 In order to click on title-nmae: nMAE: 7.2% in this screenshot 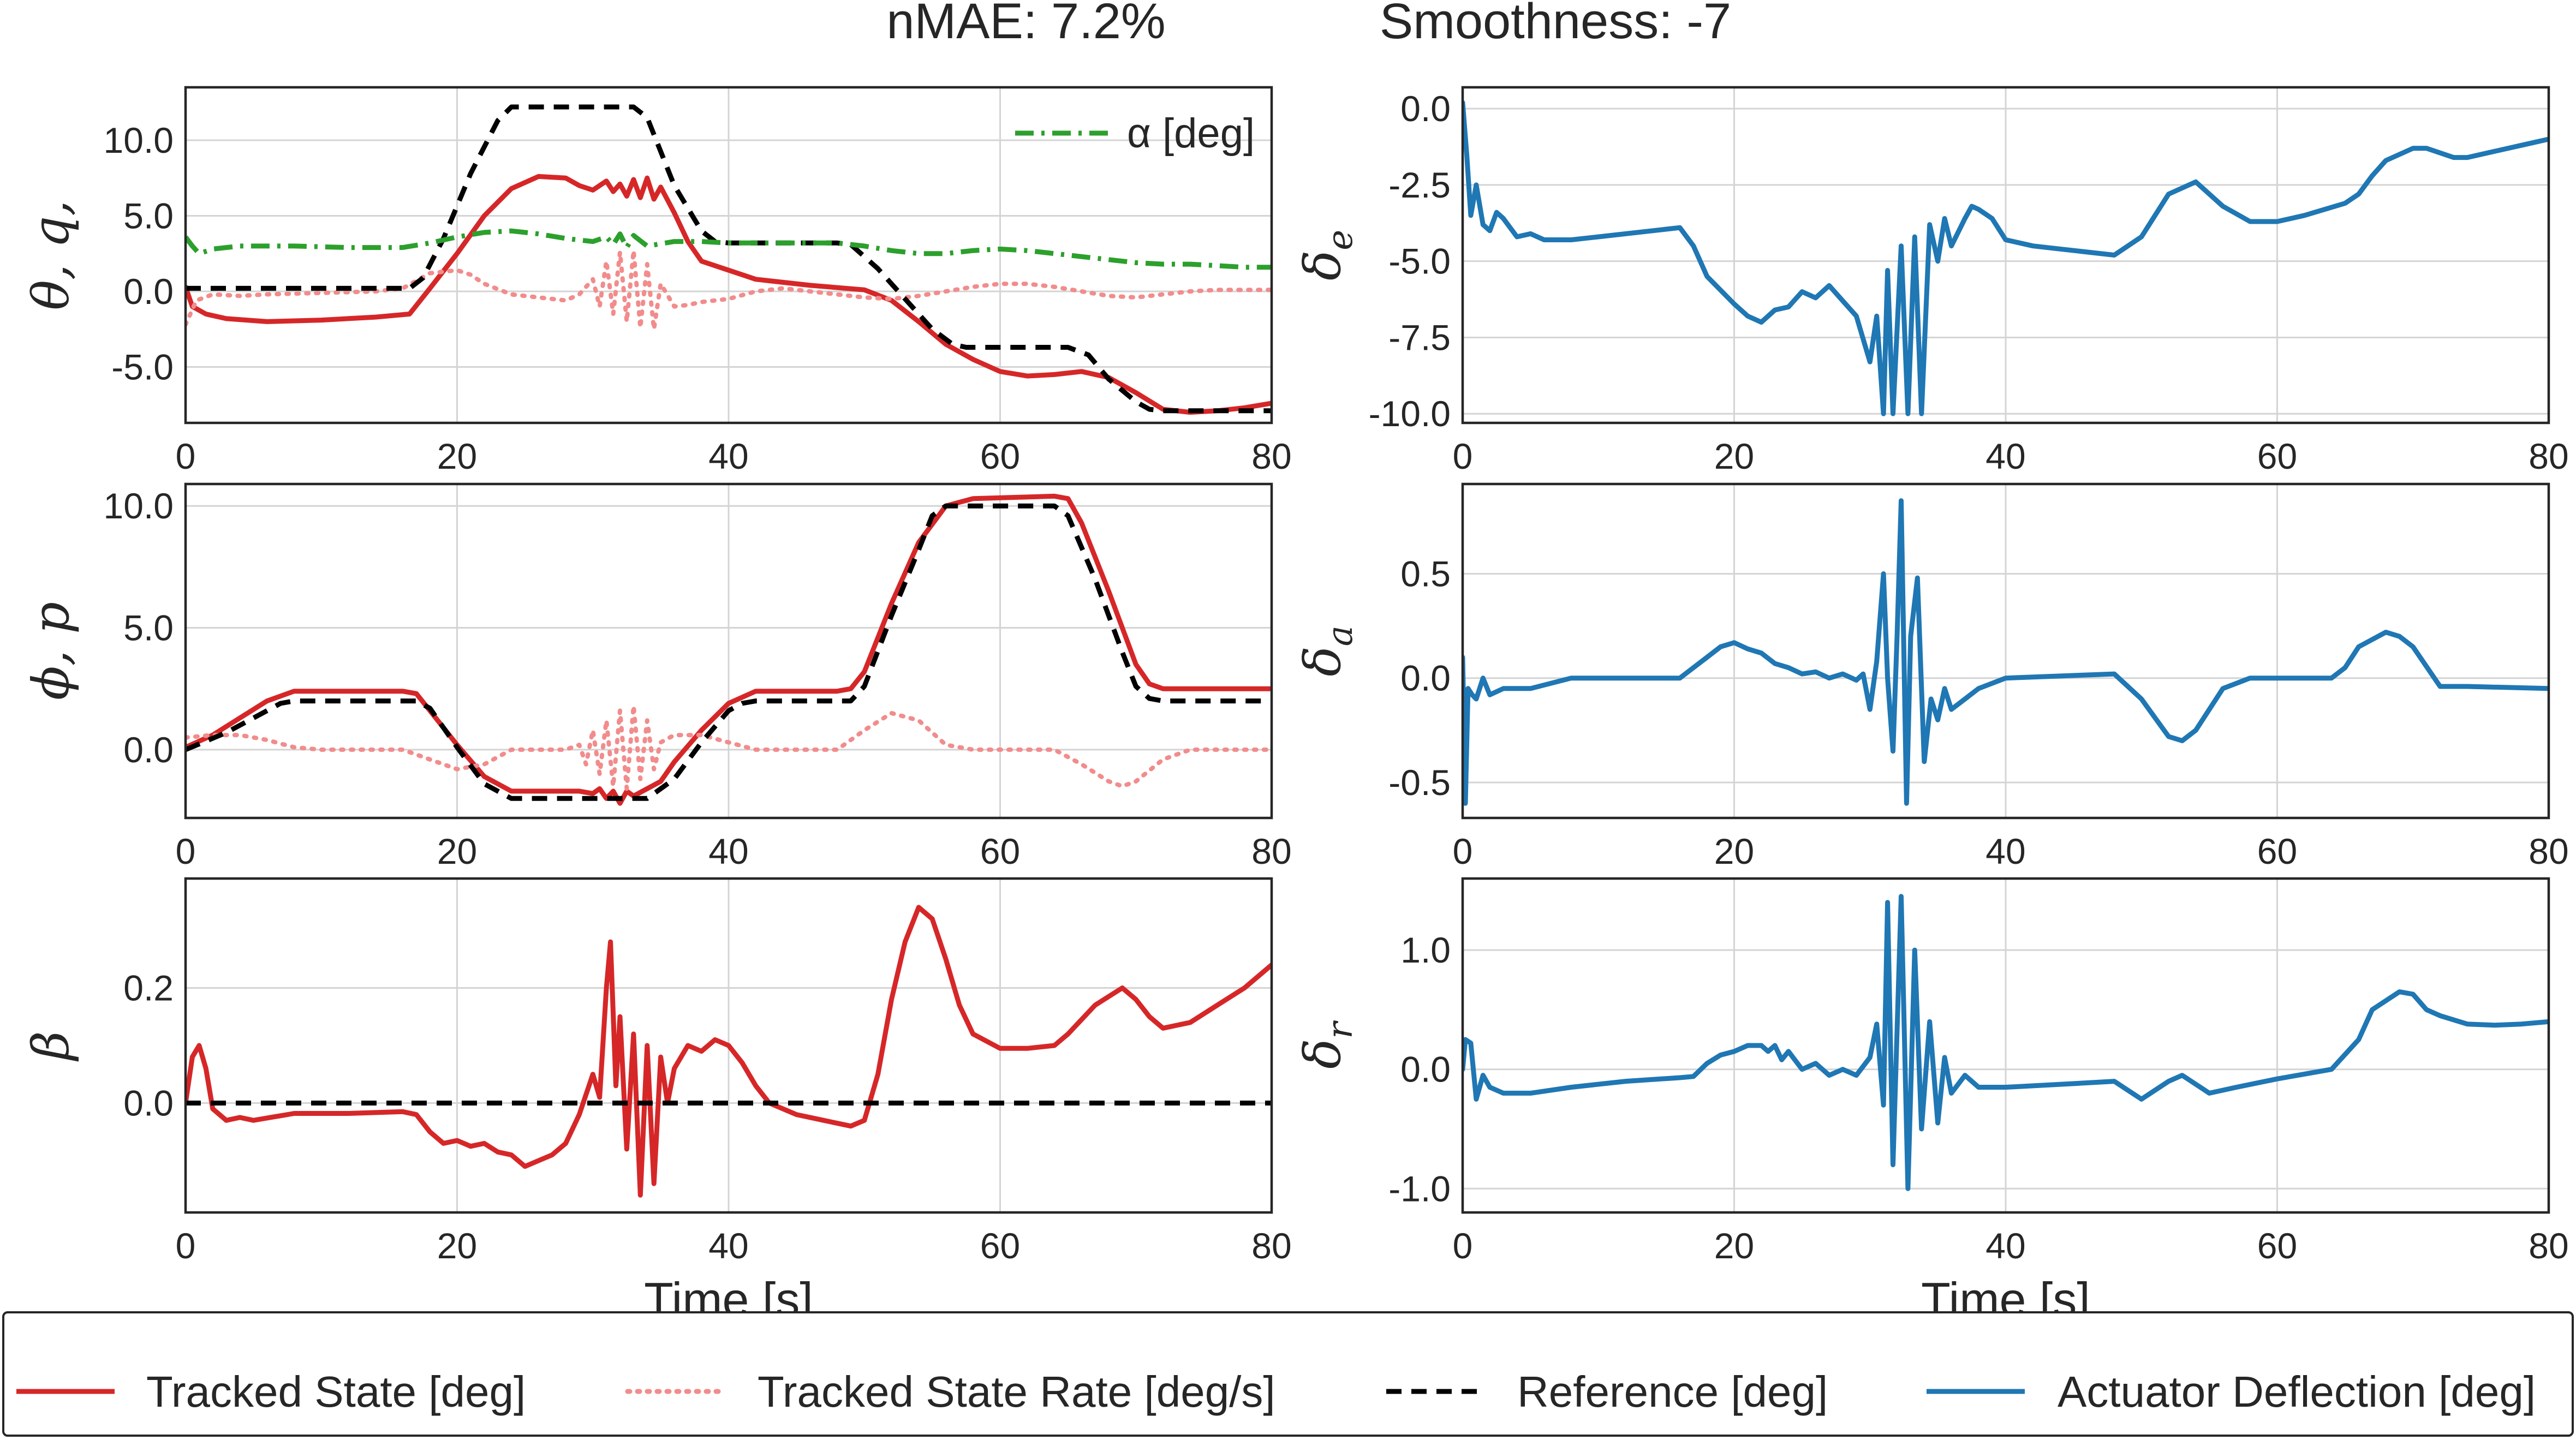, I will do `click(1025, 25)`.